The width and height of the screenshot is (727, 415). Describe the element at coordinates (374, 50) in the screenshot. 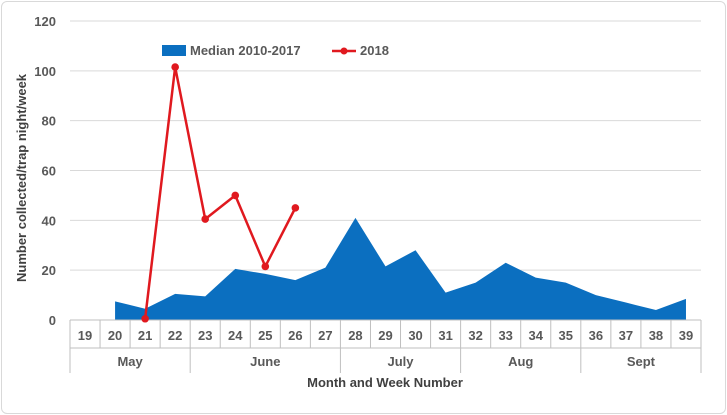

I see `legend-label-2018: 2018` at that location.